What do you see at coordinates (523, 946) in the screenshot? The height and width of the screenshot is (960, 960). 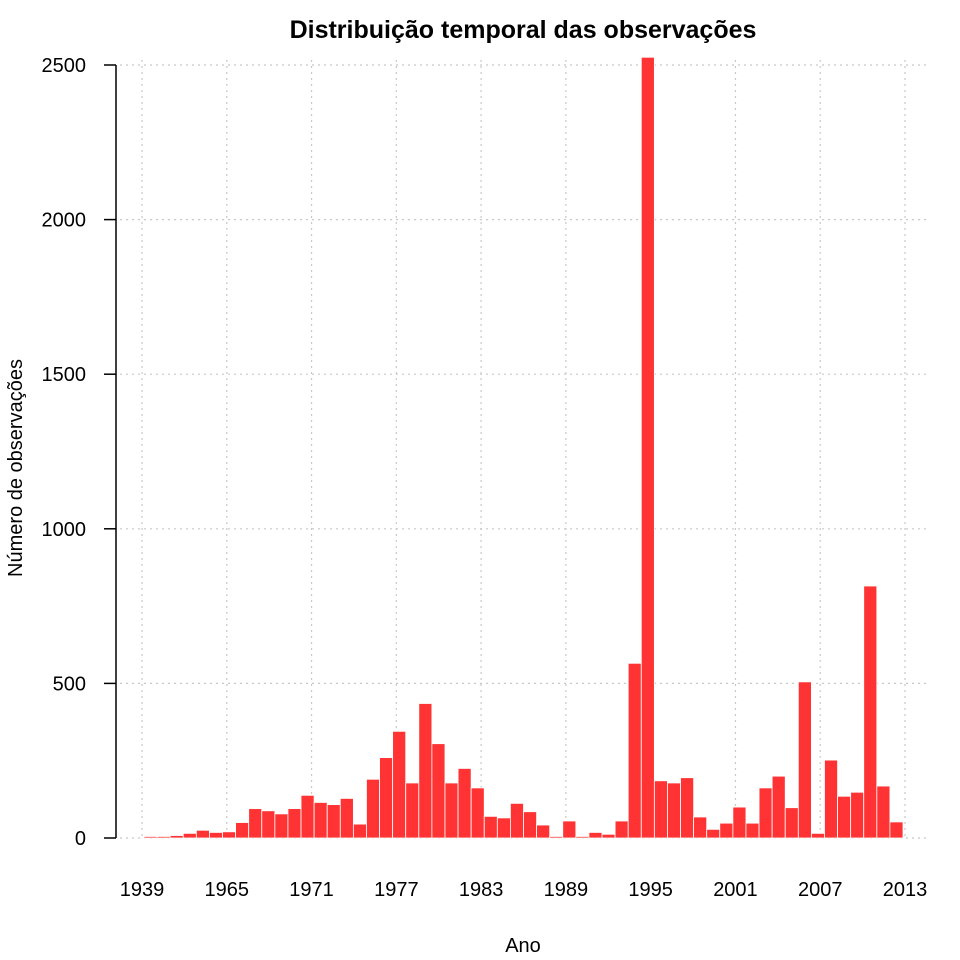 I see `x-axis-label: Ano` at bounding box center [523, 946].